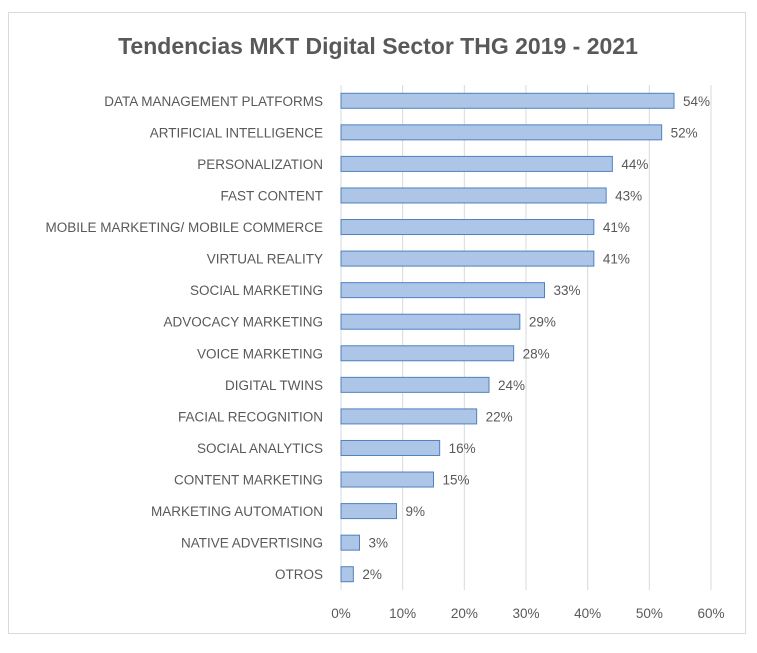 This screenshot has width=757, height=653. Describe the element at coordinates (649, 613) in the screenshot. I see `x-tick-label: 50%` at that location.